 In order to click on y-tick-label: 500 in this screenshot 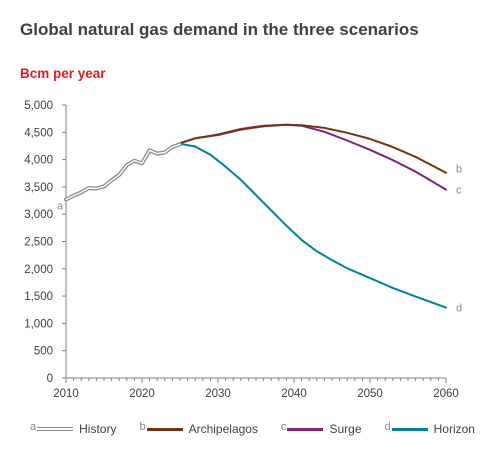, I will do `click(43, 352)`.